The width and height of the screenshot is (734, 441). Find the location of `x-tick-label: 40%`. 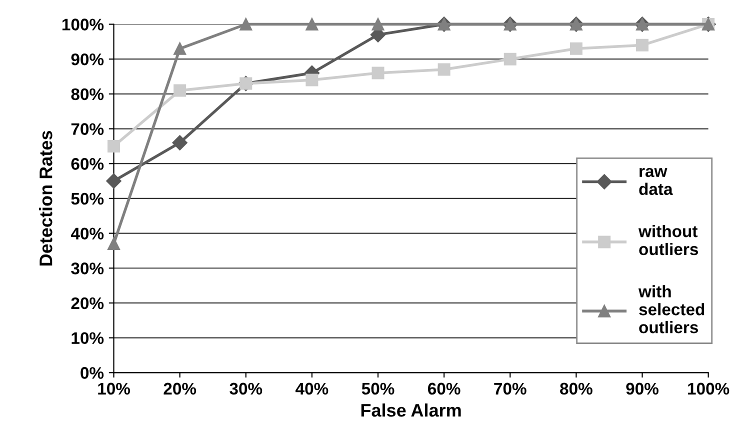

x-tick-label: 40% is located at coordinates (312, 388).